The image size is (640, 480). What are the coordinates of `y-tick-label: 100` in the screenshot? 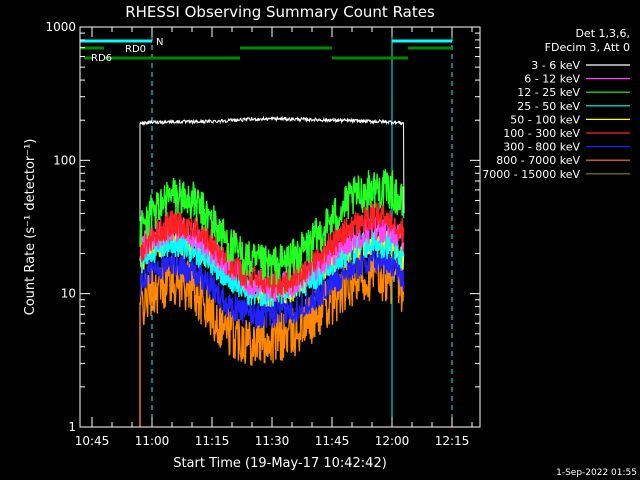 It's located at (64, 160).